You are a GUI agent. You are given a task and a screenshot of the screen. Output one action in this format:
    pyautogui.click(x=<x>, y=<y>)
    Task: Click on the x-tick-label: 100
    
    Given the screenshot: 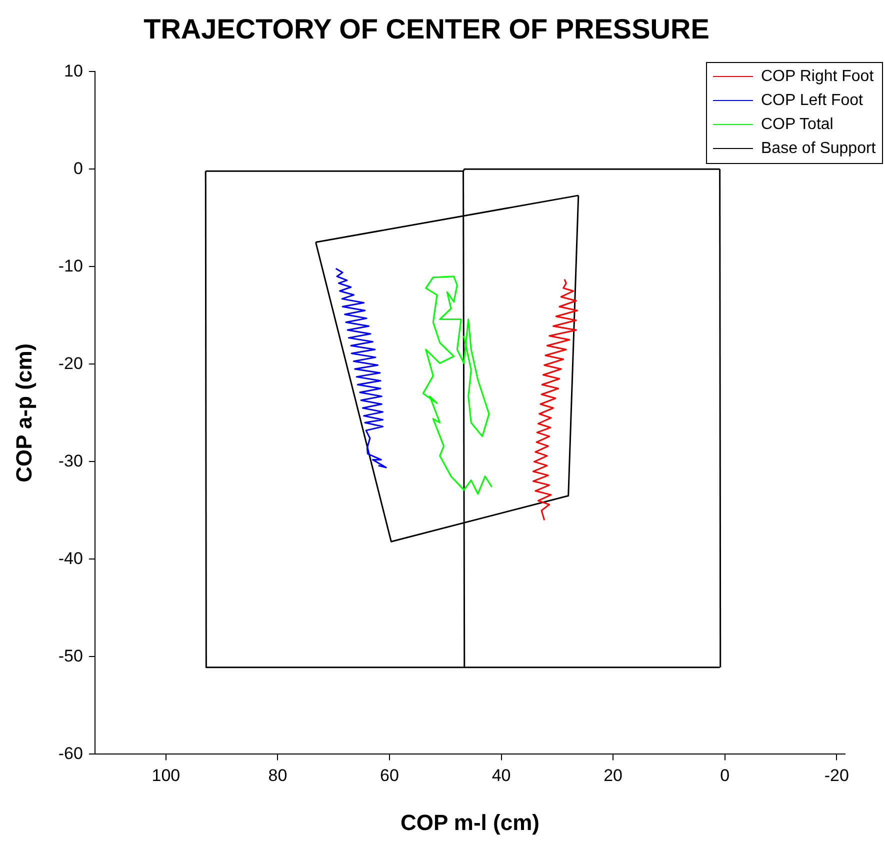 What is the action you would take?
    pyautogui.click(x=166, y=776)
    